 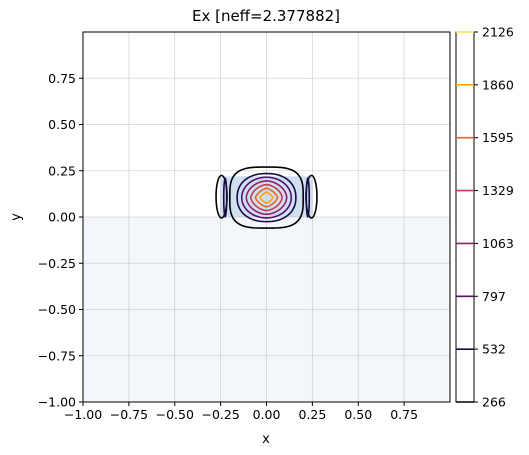 I want to click on y-axis-label: y, so click(x=16, y=217).